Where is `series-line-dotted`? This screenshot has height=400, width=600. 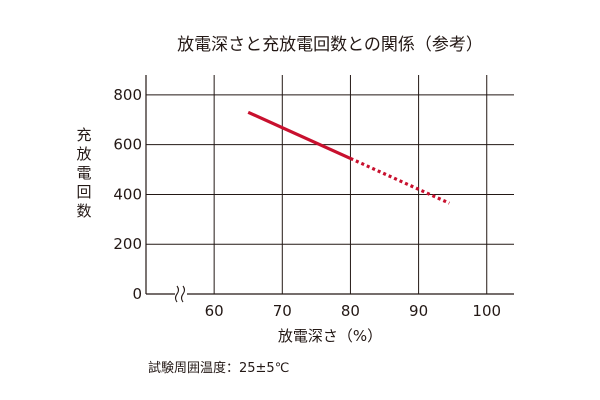
series-line-dotted is located at coordinates (399, 180).